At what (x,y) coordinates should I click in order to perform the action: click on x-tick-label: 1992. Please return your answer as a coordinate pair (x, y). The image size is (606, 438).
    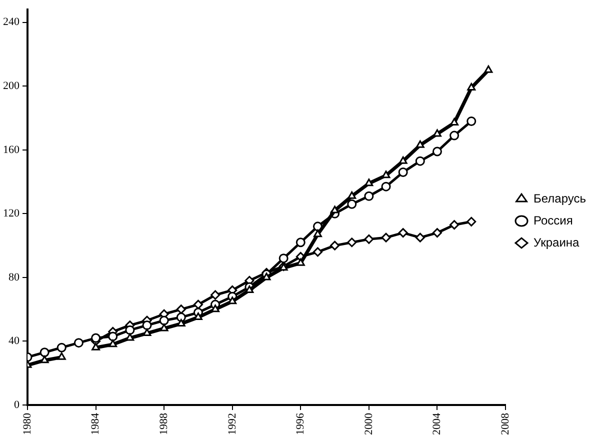
    Looking at the image, I should click on (232, 424).